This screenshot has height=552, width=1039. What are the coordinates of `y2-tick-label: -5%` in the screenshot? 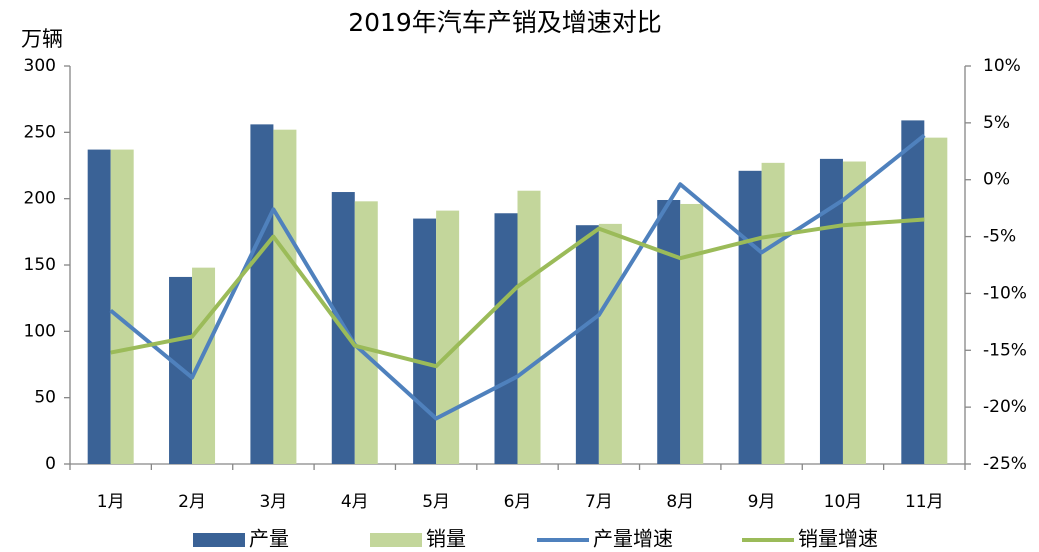 It's located at (999, 237).